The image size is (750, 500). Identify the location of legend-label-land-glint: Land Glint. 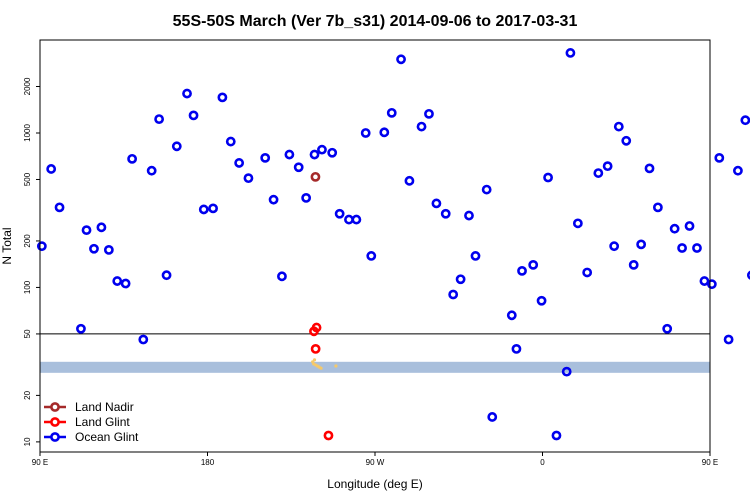
(102, 422).